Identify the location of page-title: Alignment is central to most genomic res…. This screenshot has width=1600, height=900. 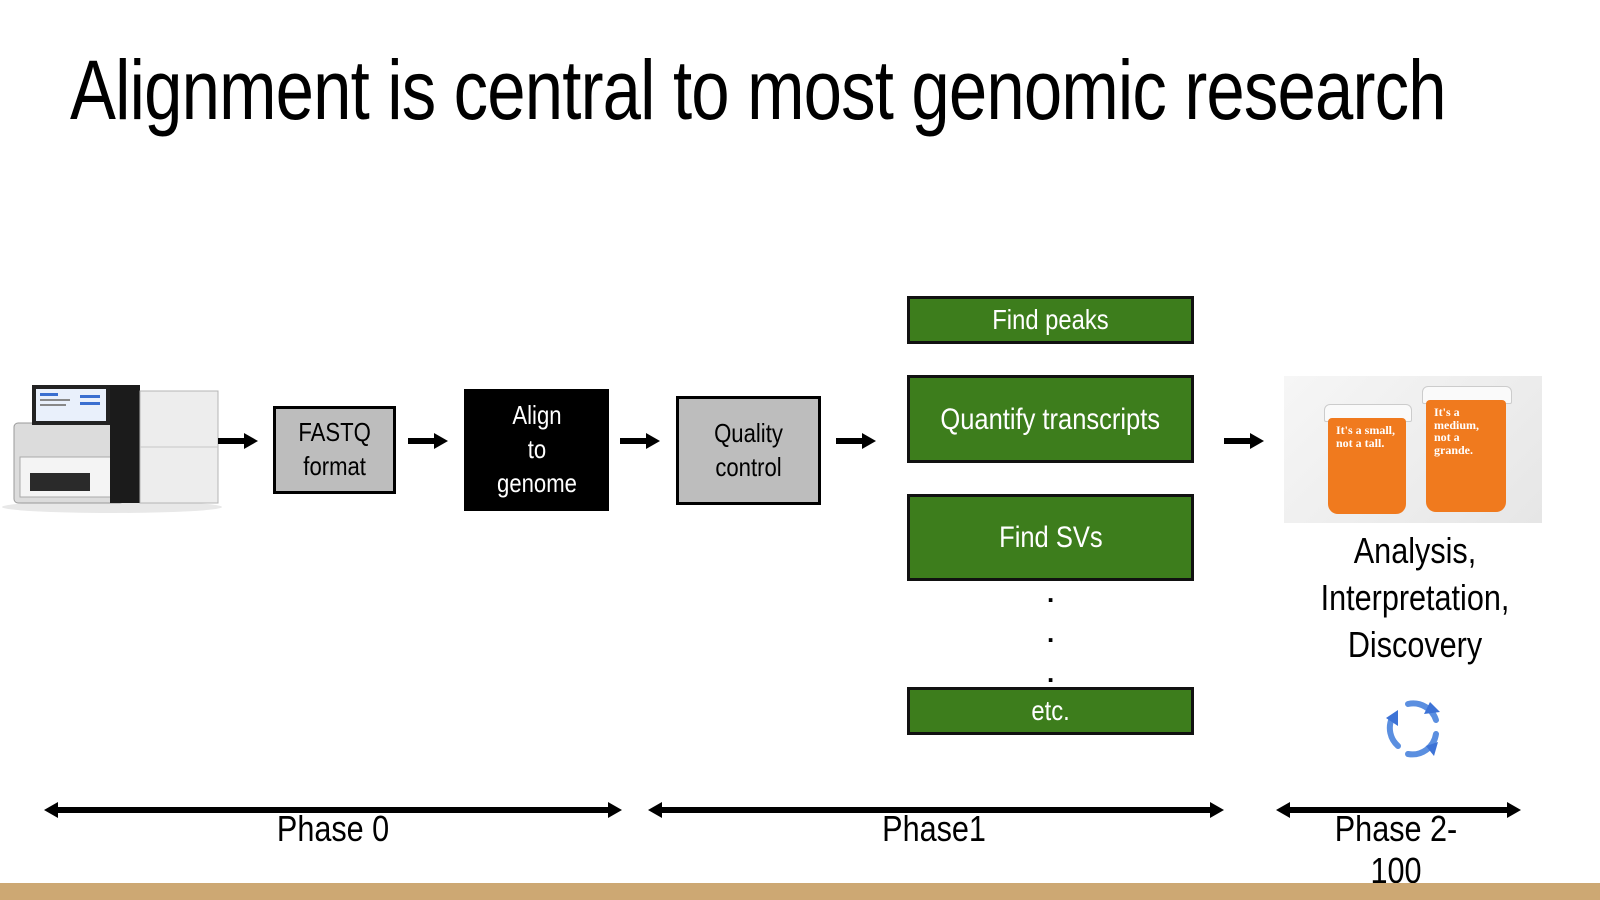
(758, 90).